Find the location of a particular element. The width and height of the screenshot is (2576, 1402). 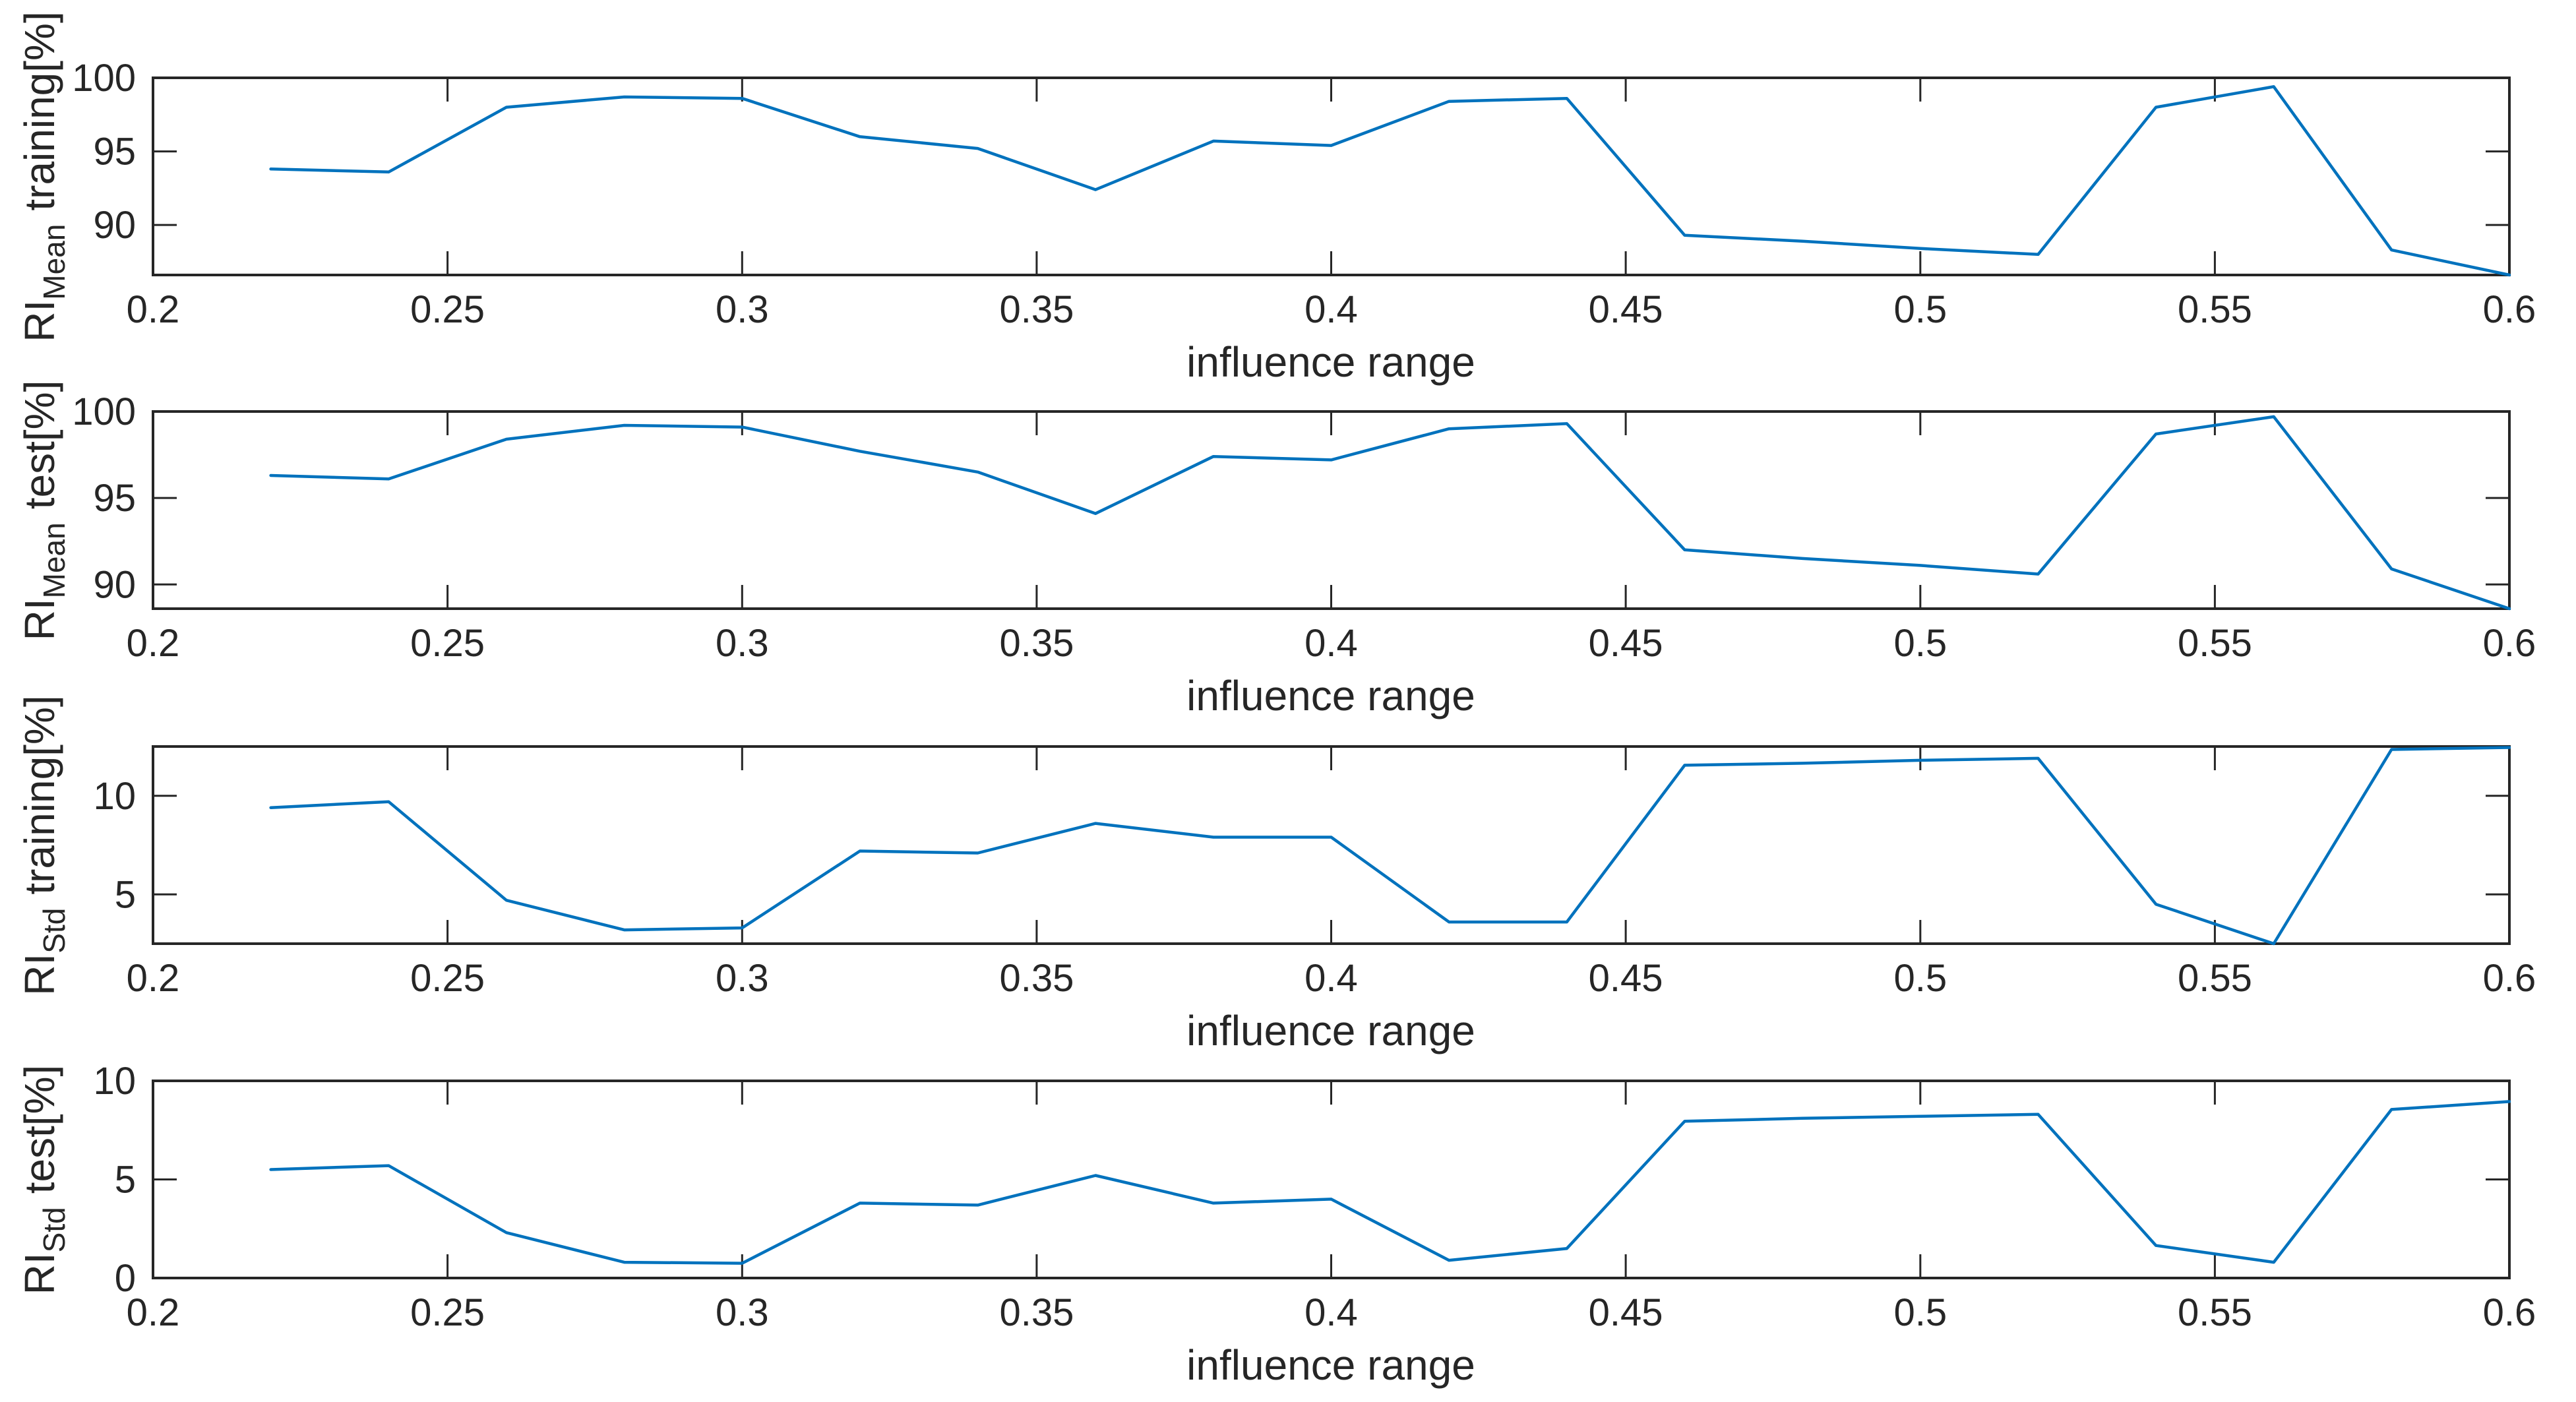

y-tick-label: 0 is located at coordinates (125, 1278).